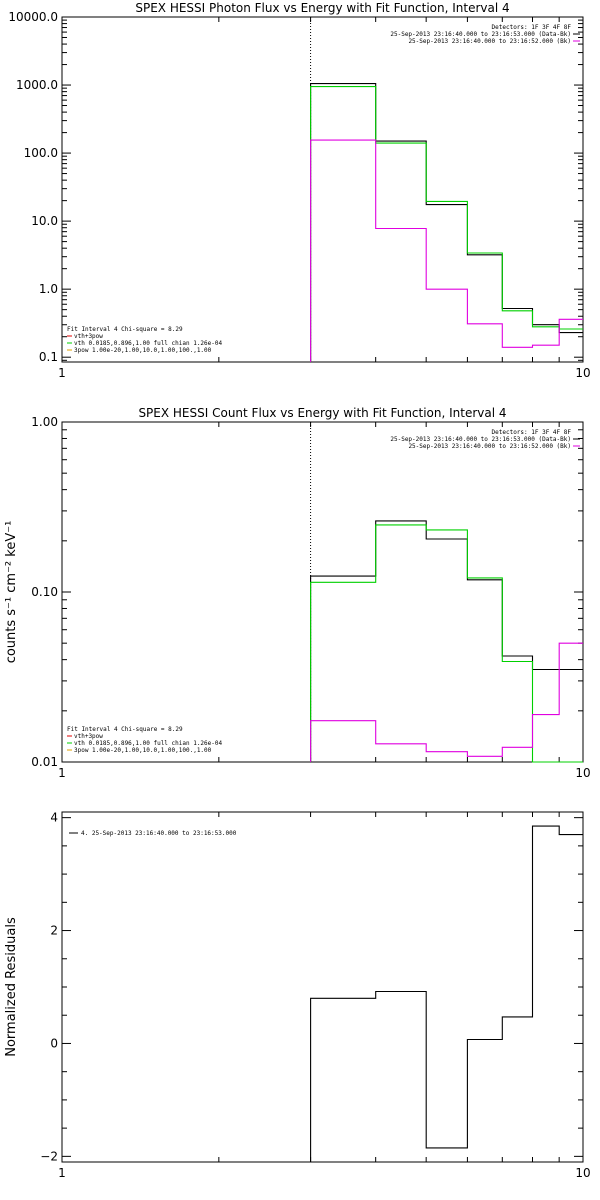 This screenshot has height=1200, width=600. Describe the element at coordinates (54, 1043) in the screenshot. I see `p3-y-tick-label: 0` at that location.